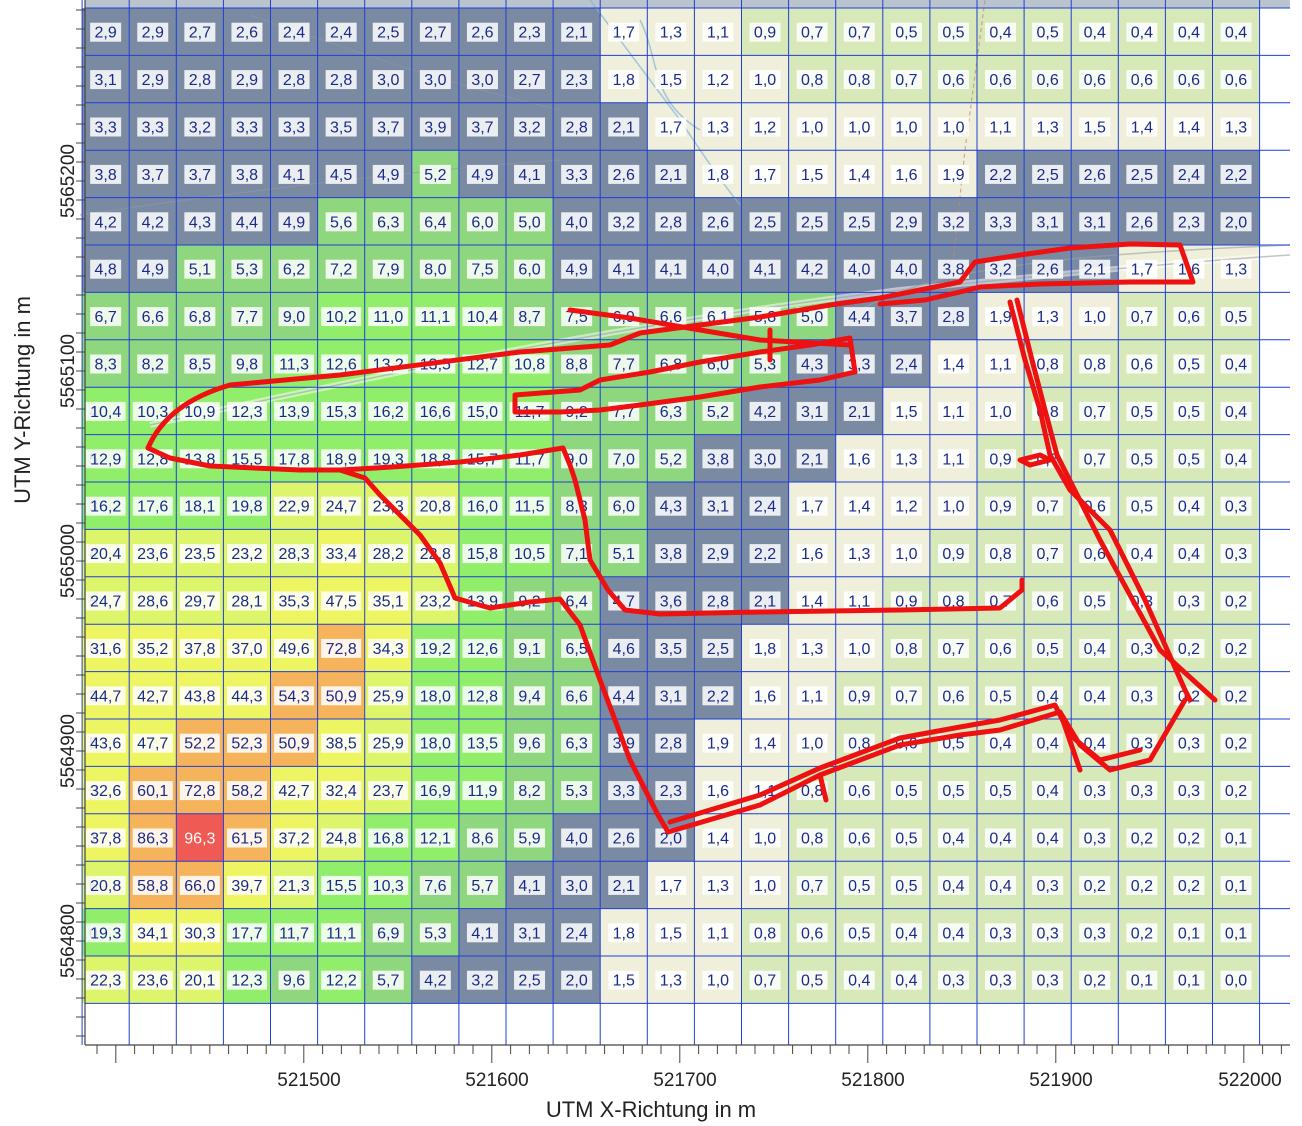 The height and width of the screenshot is (1126, 1302). What do you see at coordinates (577, 80) in the screenshot?
I see `cell-value: 2,3` at bounding box center [577, 80].